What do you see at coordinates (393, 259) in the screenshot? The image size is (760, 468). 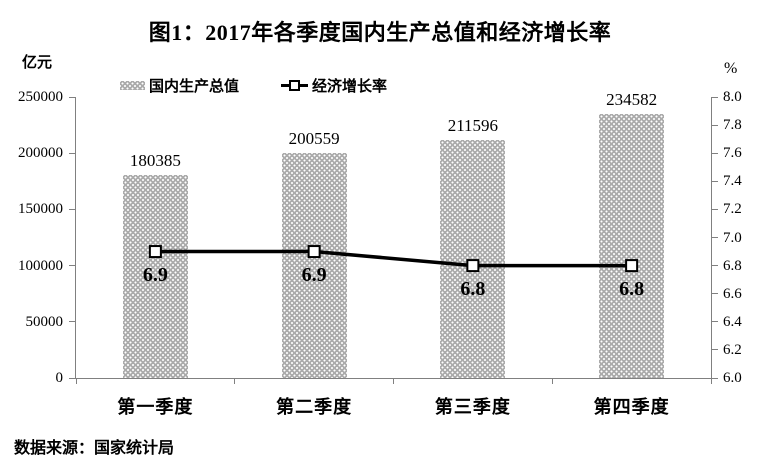 I see `growth-rate-line` at bounding box center [393, 259].